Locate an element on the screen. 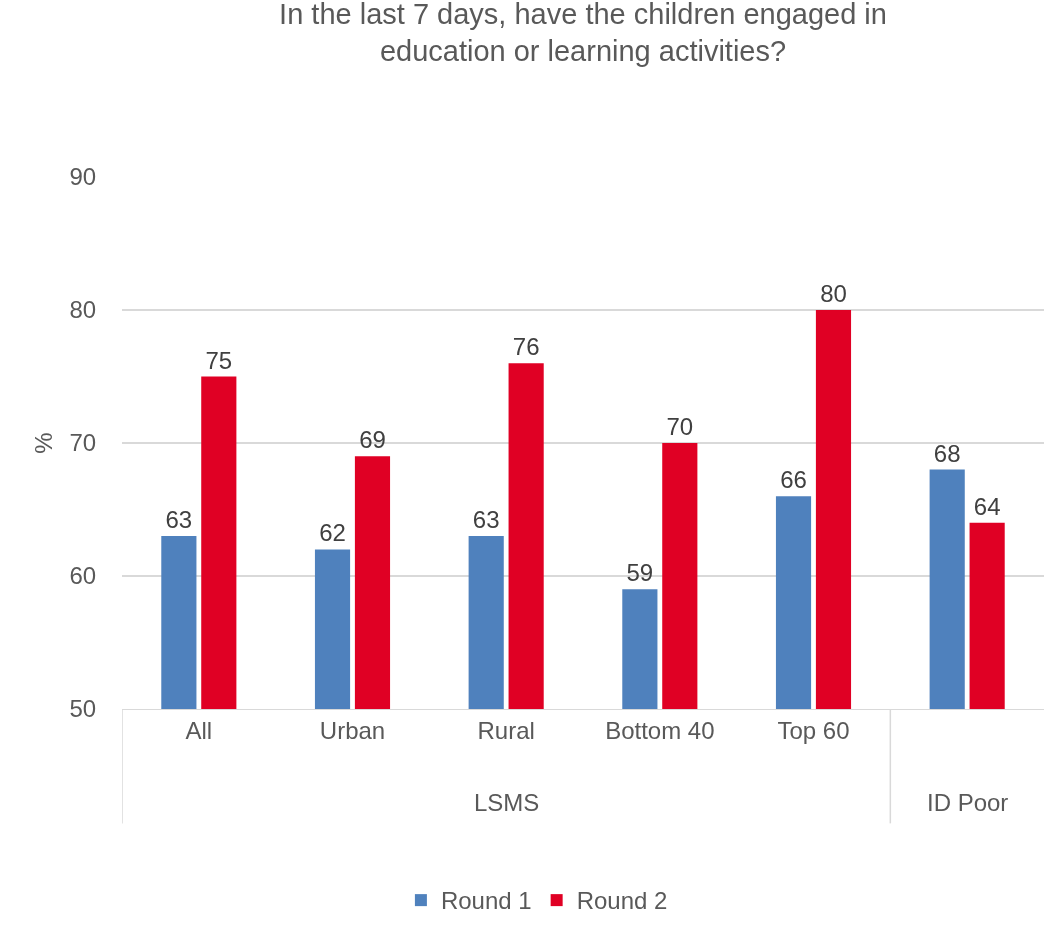 The height and width of the screenshot is (942, 1056). x-tick-label: Rural is located at coordinates (506, 730).